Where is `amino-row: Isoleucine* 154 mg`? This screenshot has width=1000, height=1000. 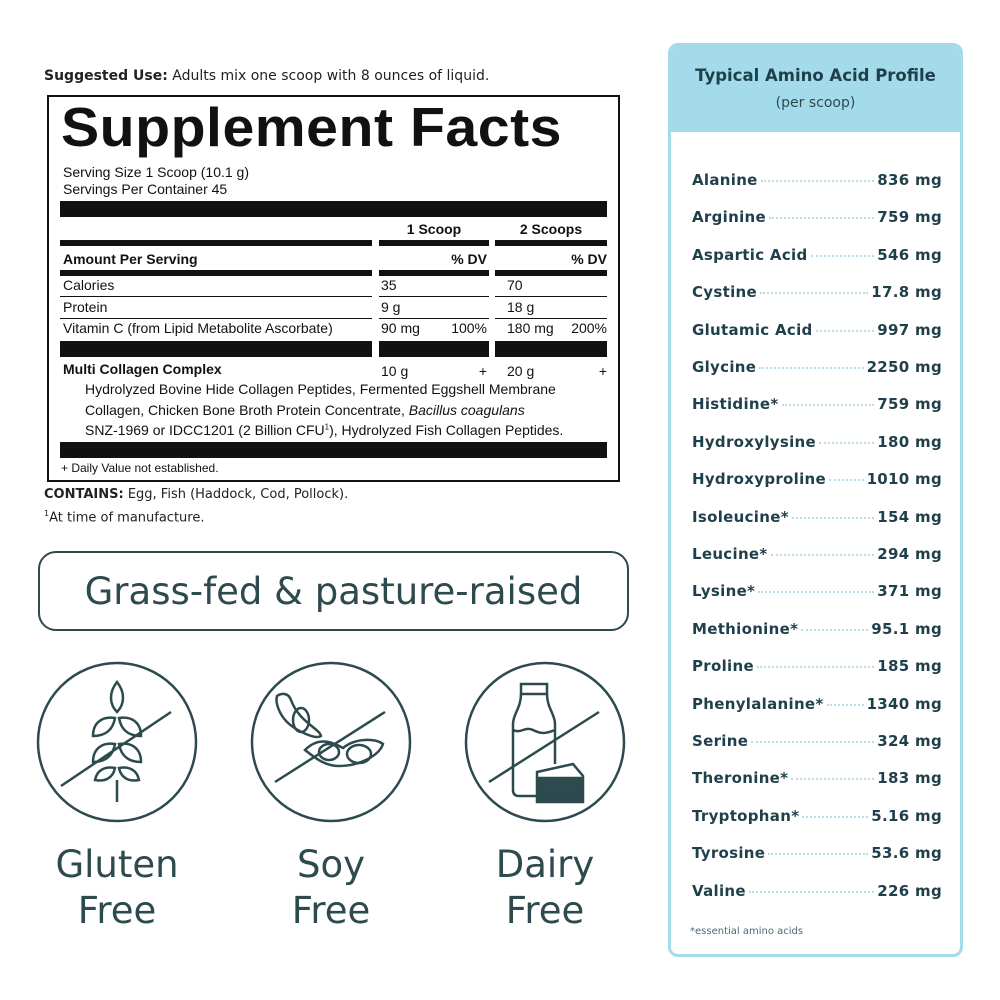
amino-row: Isoleucine* 154 mg is located at coordinates (817, 517).